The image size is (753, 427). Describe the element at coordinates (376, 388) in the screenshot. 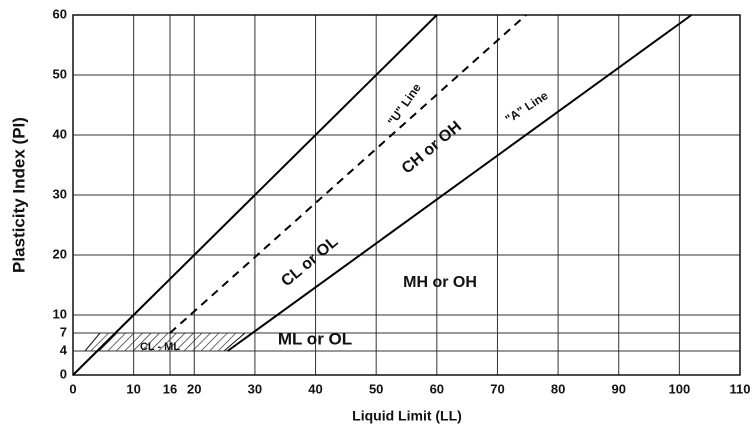

I see `x-tick-label: 50` at that location.